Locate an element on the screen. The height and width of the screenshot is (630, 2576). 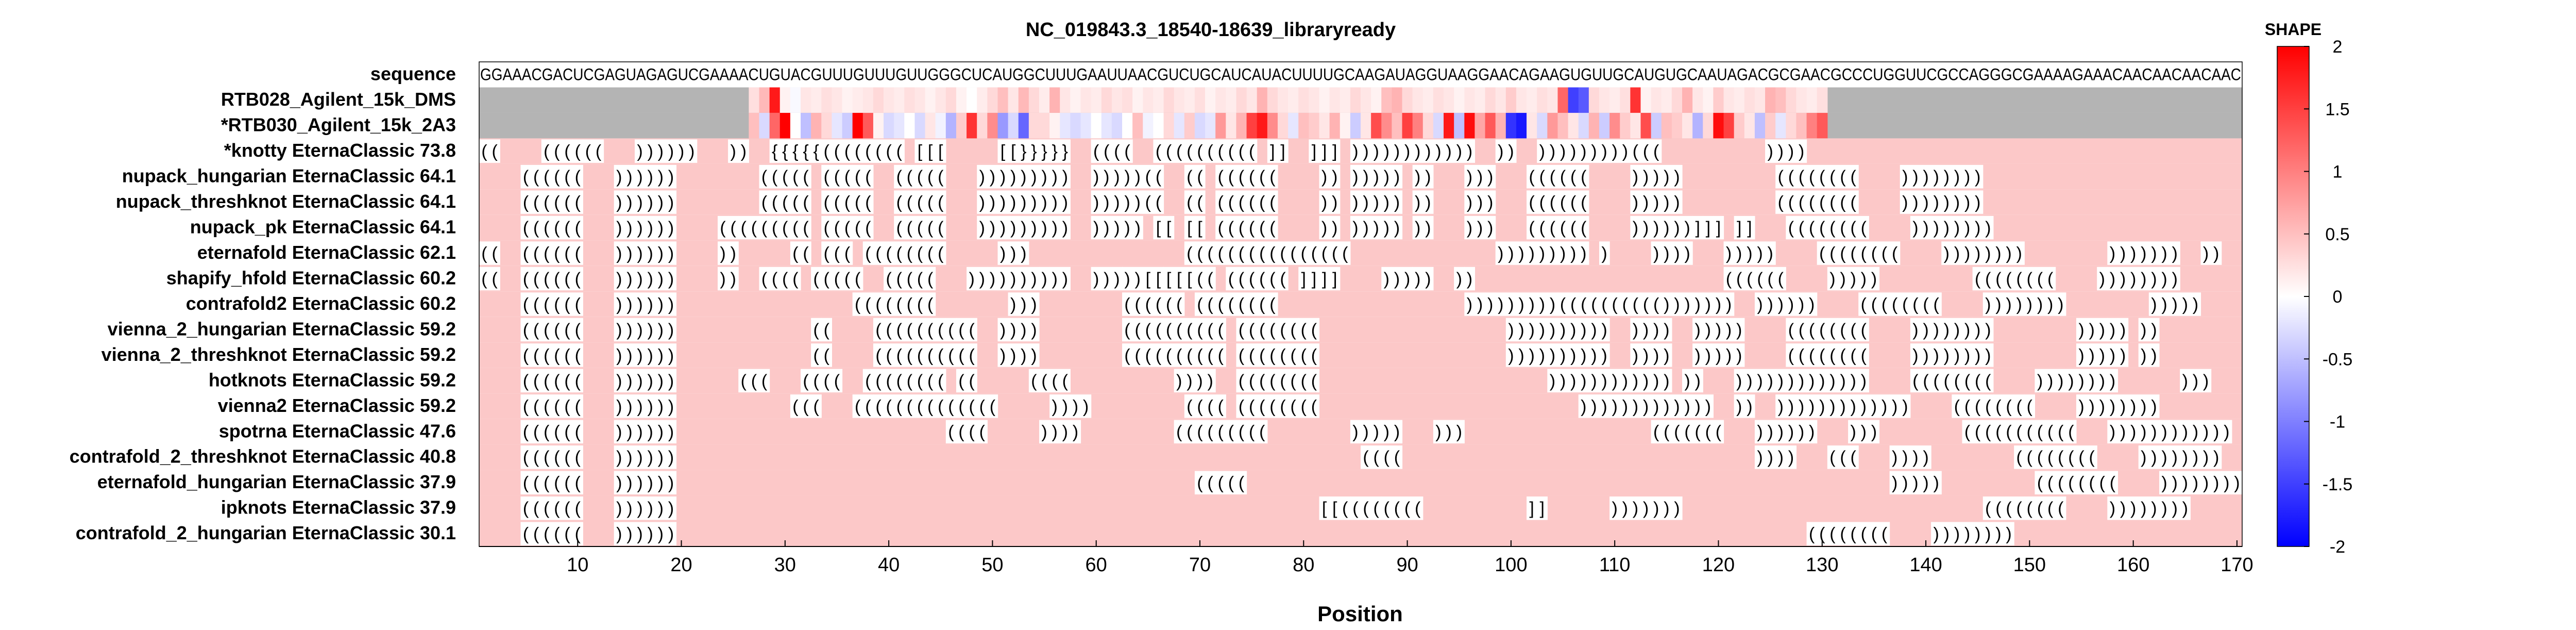
bracket-glyph: [ is located at coordinates (1013, 151).